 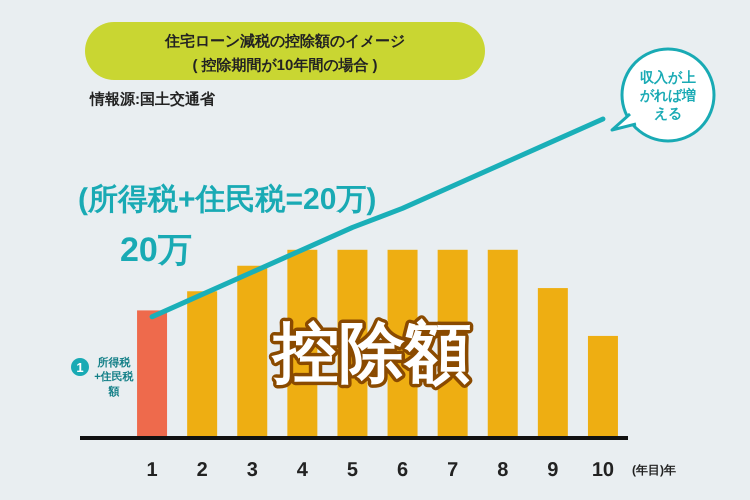 What do you see at coordinates (284, 41) in the screenshot?
I see `chart-title: 住宅ローン減税の控除額のイメージ` at bounding box center [284, 41].